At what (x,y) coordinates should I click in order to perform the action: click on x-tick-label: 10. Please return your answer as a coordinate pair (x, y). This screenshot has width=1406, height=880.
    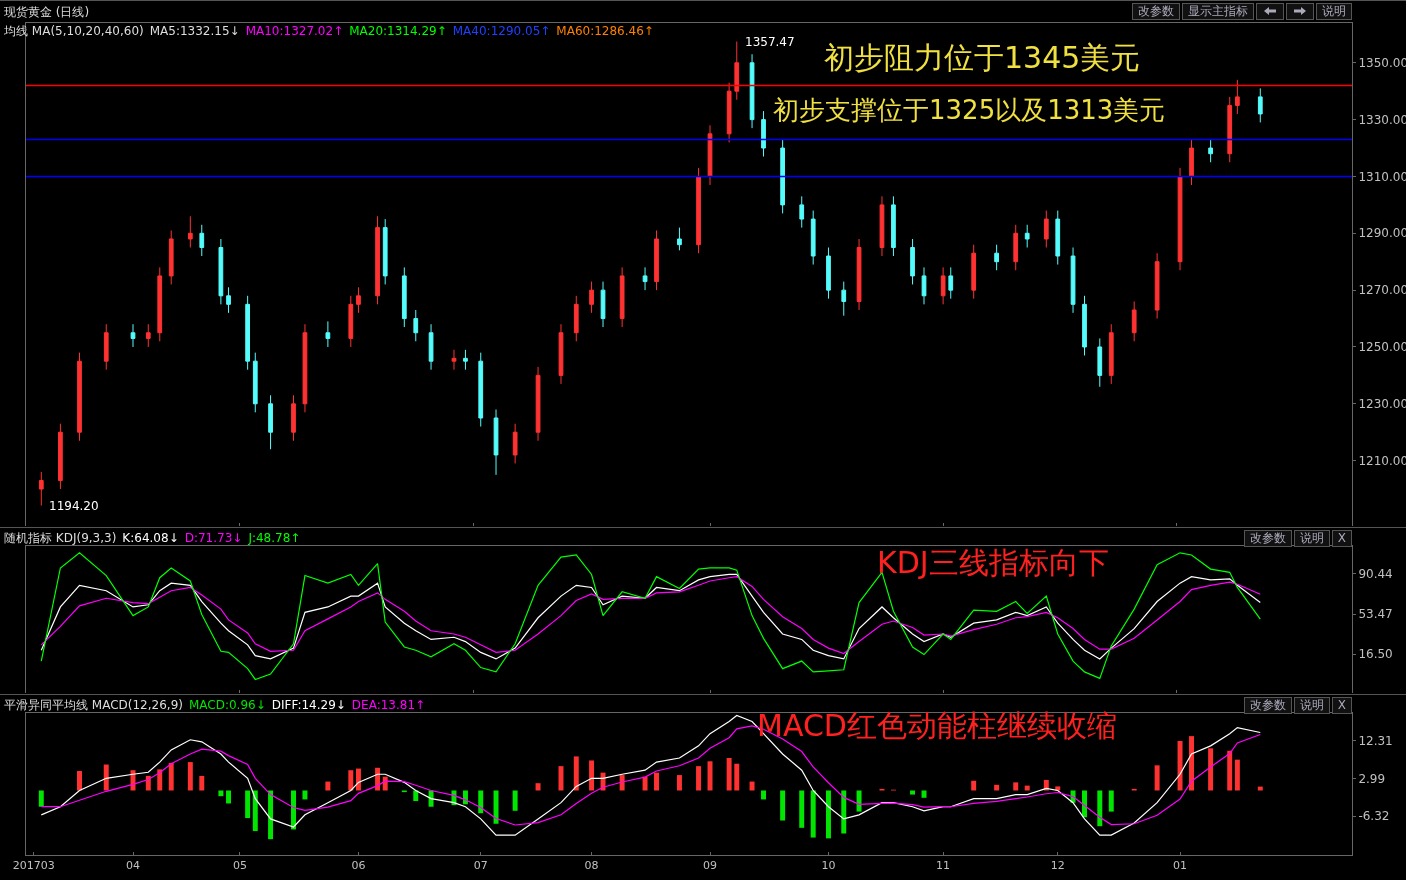
    Looking at the image, I should click on (828, 866).